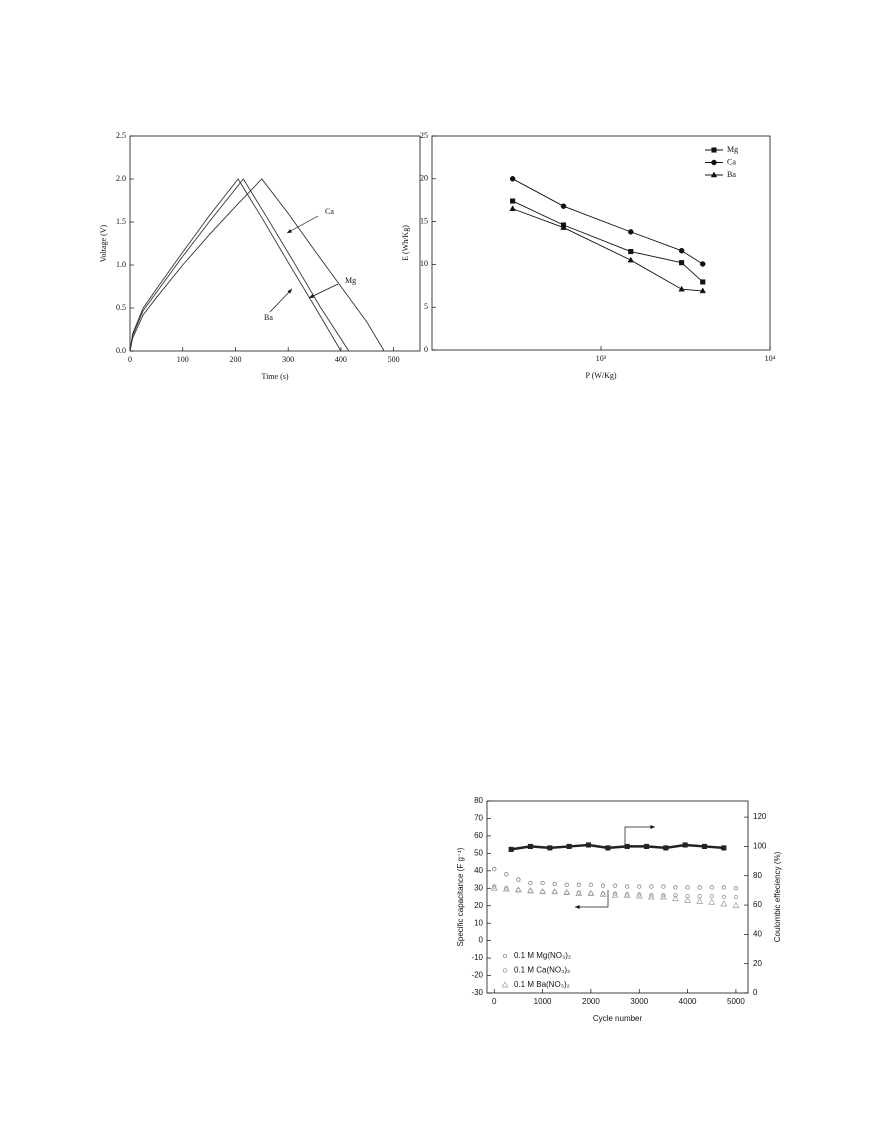 The width and height of the screenshot is (876, 1140). Describe the element at coordinates (770, 358) in the screenshot. I see `x-tick-label: 10⁴` at that location.